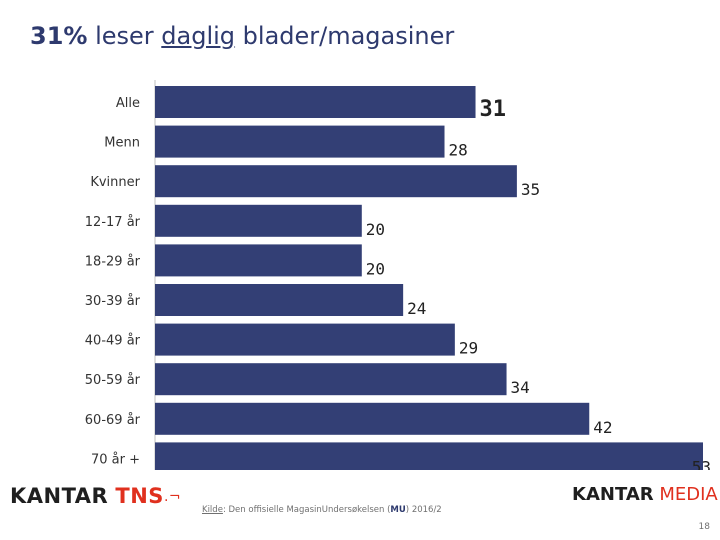 The image size is (720, 540). Describe the element at coordinates (493, 109) in the screenshot. I see `value-label-alle: 31` at that location.